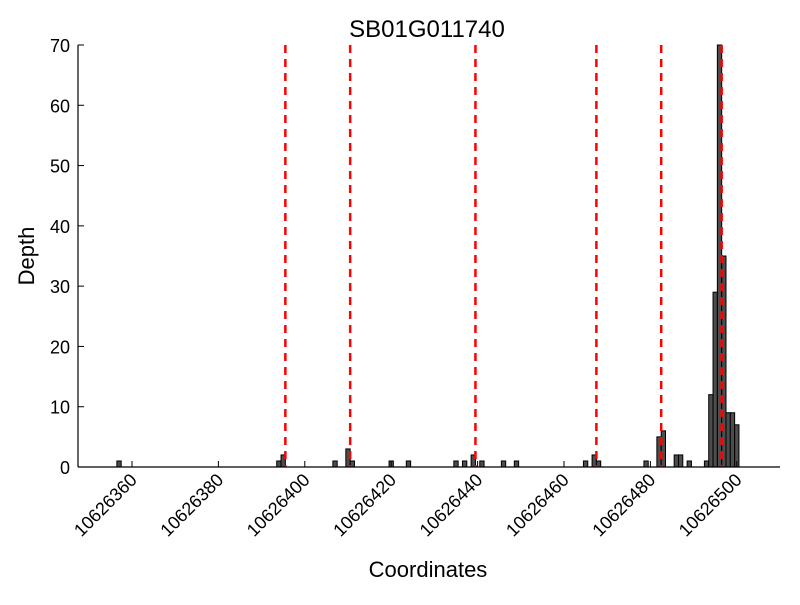  I want to click on x-tick-label: 10626360, so click(105, 505).